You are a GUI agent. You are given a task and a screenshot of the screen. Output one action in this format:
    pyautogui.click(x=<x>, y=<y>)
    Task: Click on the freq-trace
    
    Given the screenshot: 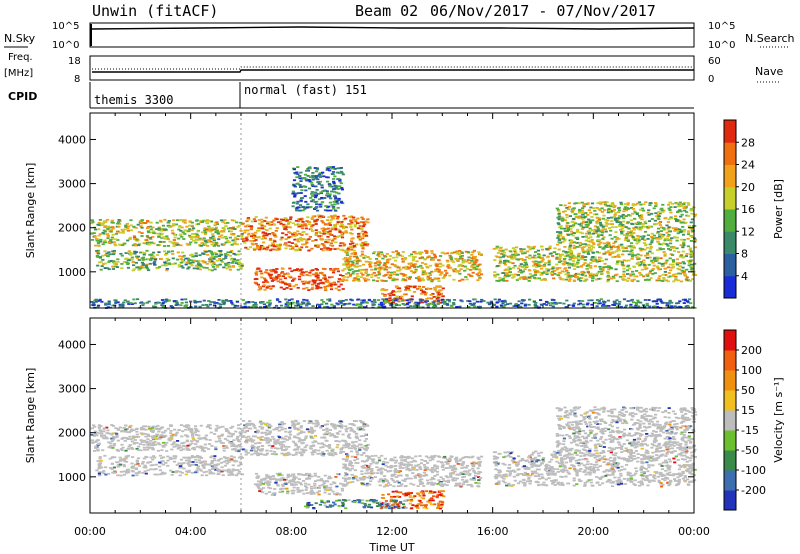 What is the action you would take?
    pyautogui.click(x=393, y=71)
    